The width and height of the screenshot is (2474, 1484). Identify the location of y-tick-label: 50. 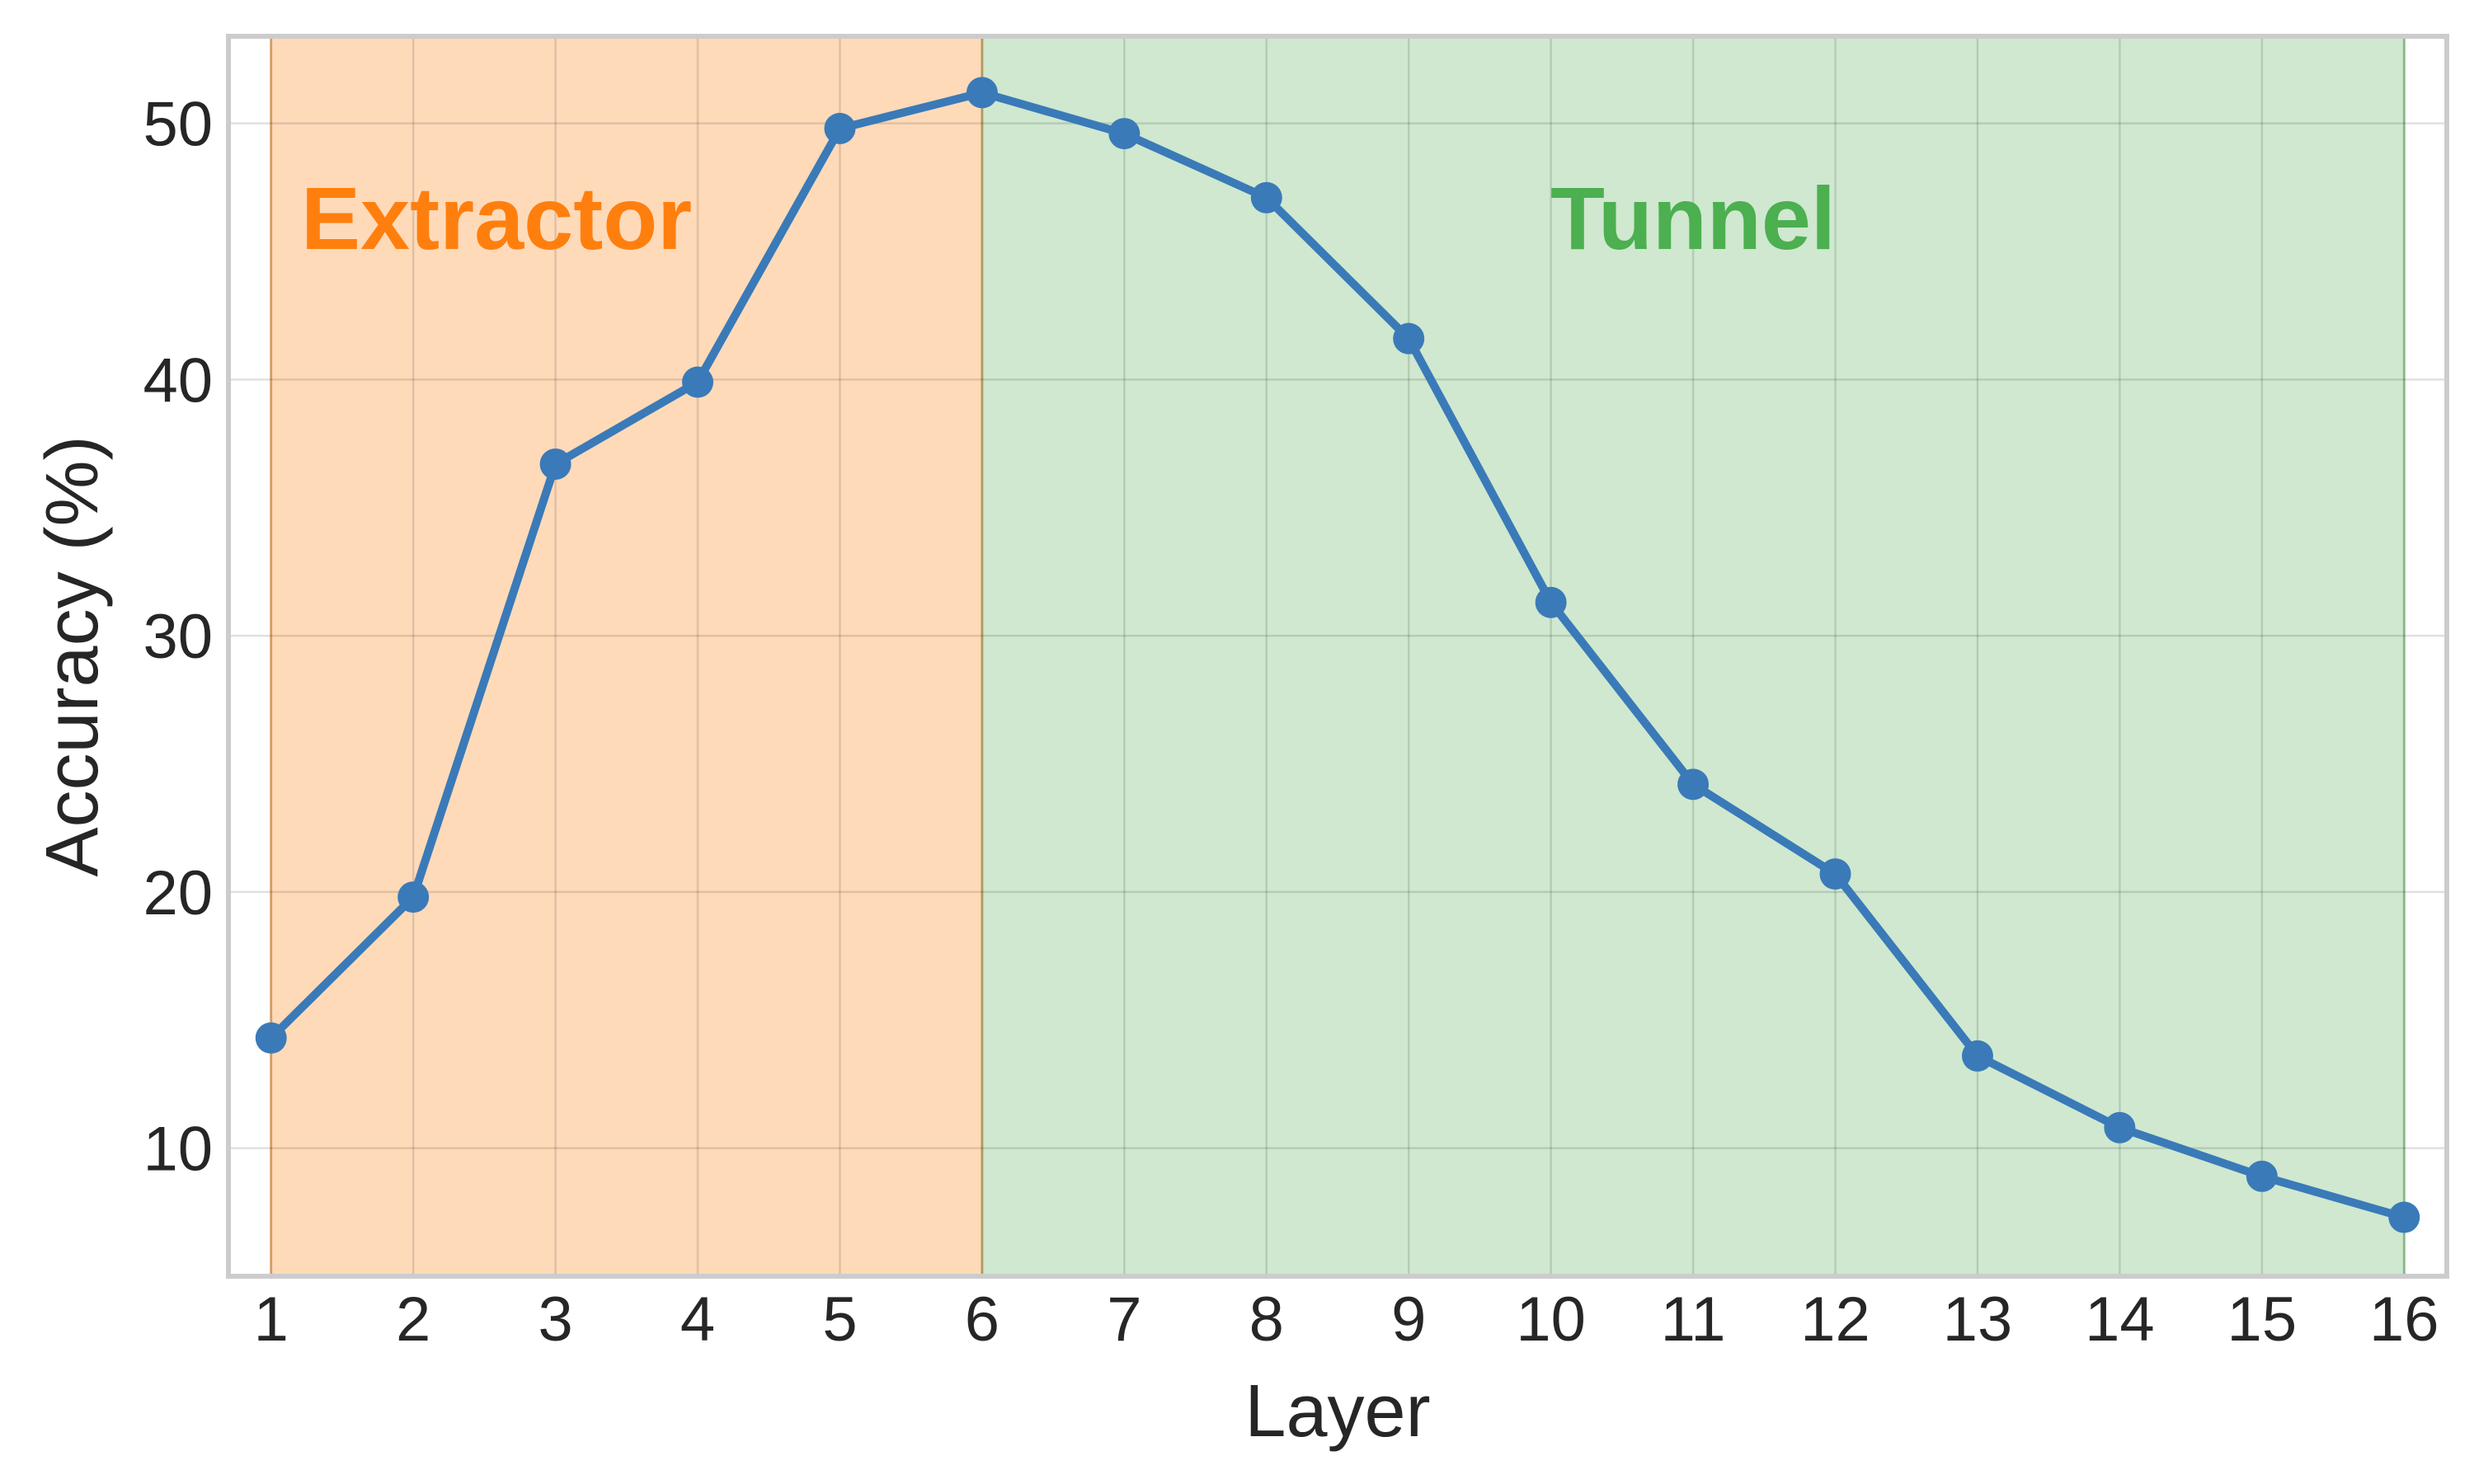
(178, 125).